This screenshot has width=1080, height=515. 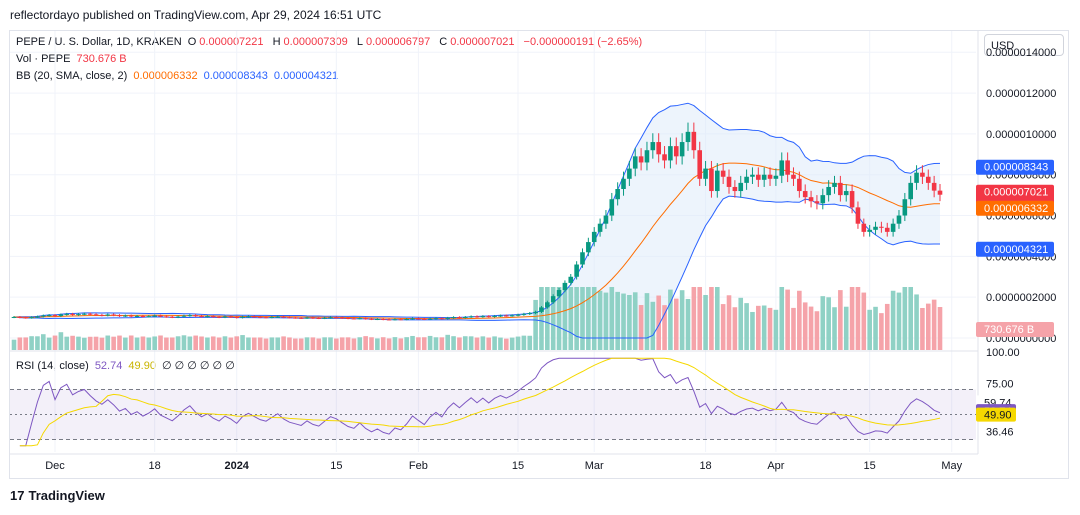 I want to click on ohlc-open: O 0.000007221, so click(x=225, y=42).